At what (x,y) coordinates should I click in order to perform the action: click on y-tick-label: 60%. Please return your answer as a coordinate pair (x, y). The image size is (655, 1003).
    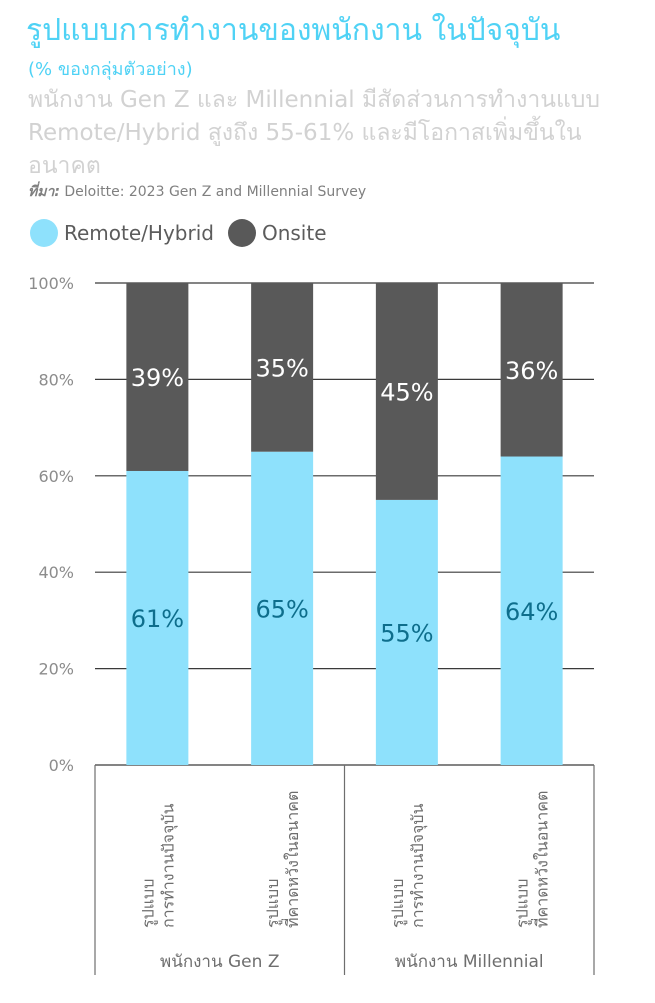
    Looking at the image, I should click on (56, 476).